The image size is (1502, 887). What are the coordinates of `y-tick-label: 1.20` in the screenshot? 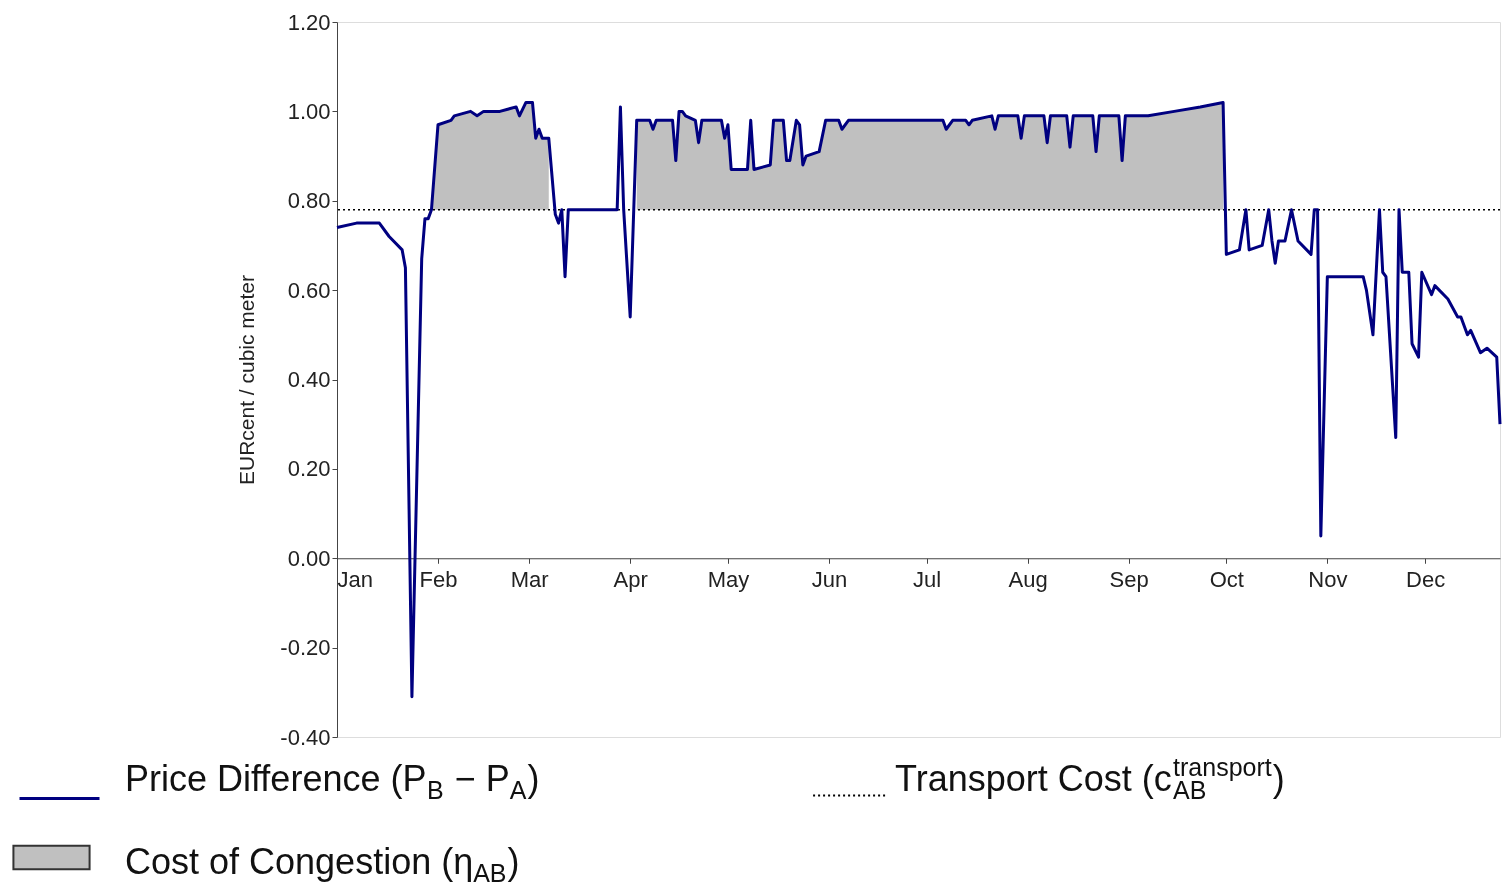 It's located at (309, 22).